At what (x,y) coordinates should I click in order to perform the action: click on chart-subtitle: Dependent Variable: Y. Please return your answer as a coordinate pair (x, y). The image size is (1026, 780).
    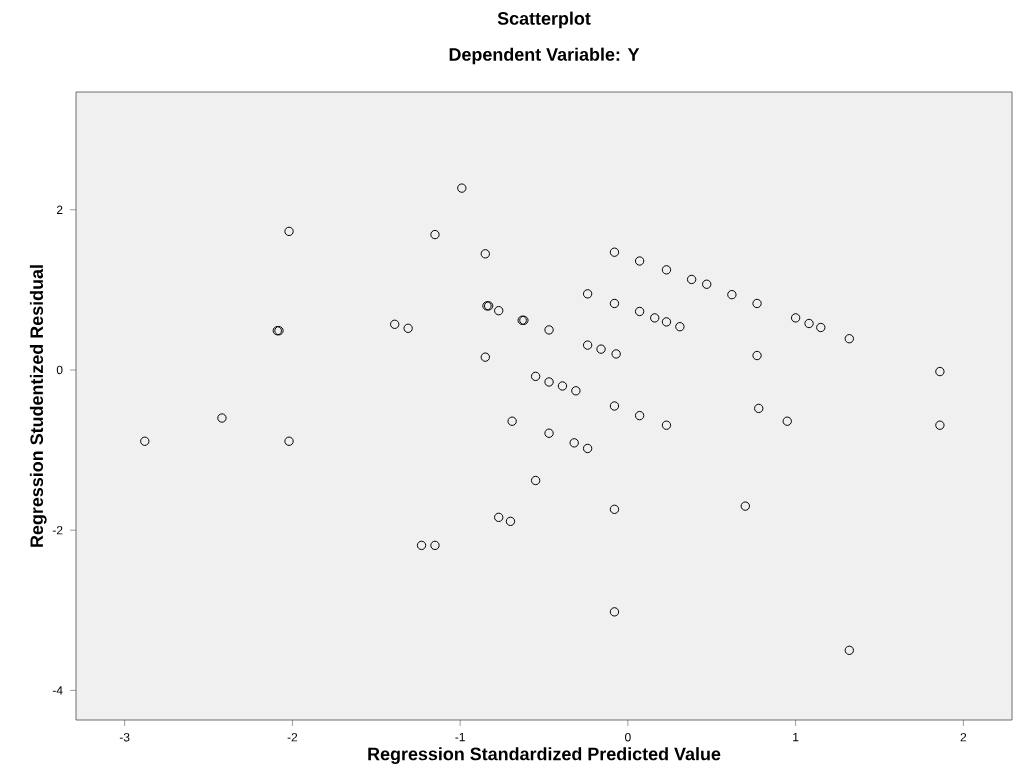
    Looking at the image, I should click on (544, 56).